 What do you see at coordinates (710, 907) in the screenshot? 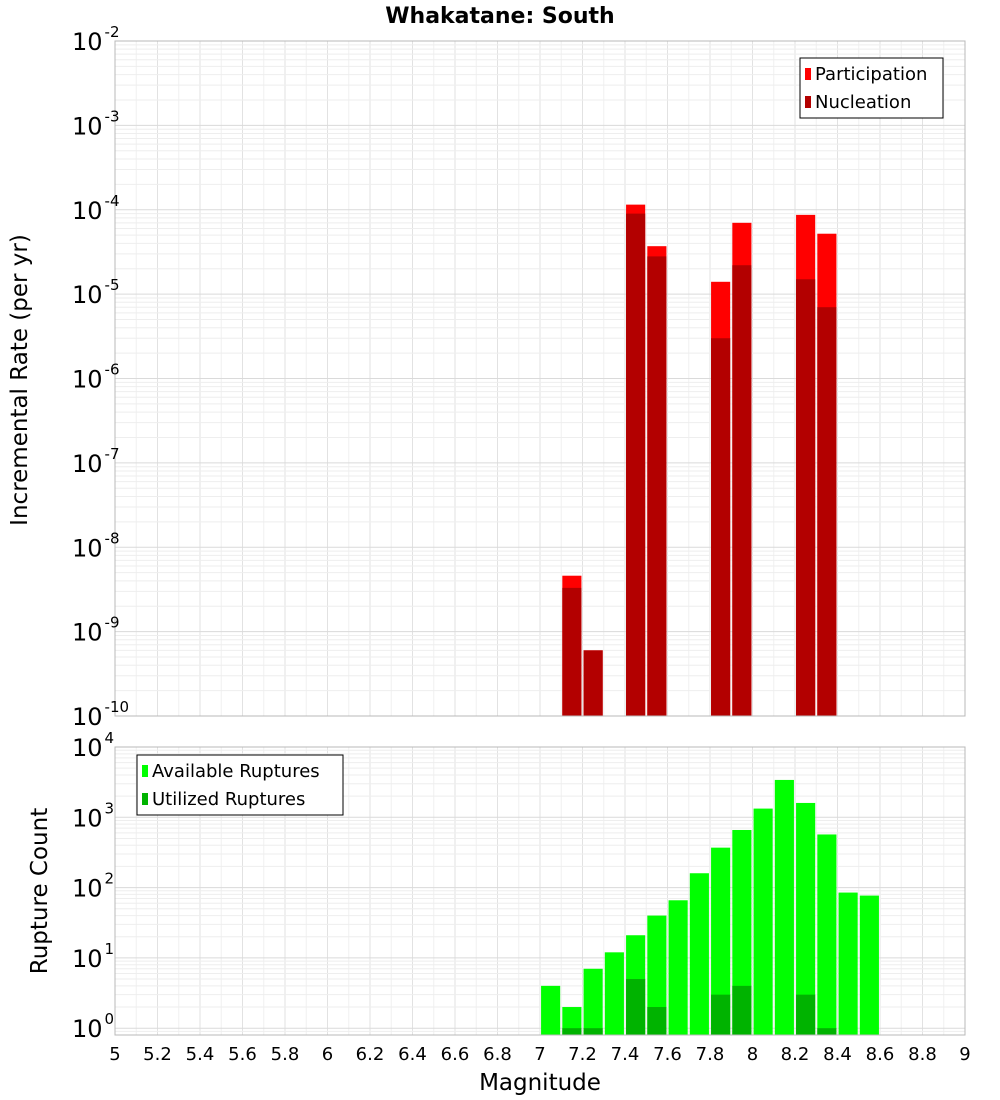
I see `series-available-ruptures` at bounding box center [710, 907].